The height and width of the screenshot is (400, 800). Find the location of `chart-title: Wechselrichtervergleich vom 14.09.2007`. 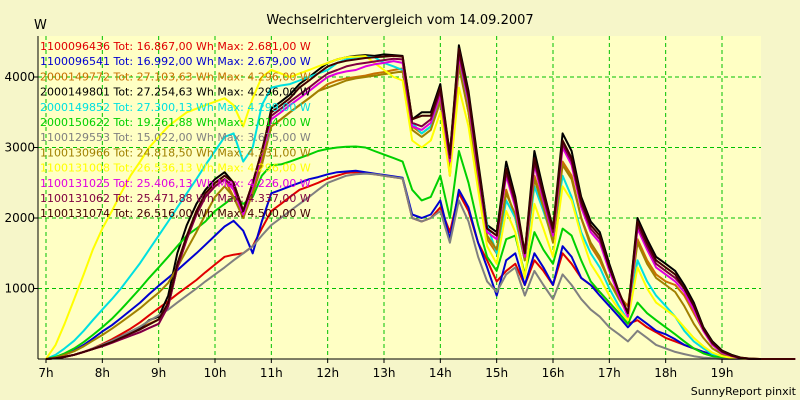

chart-title: Wechselrichtervergleich vom 14.09.2007 is located at coordinates (399, 20).